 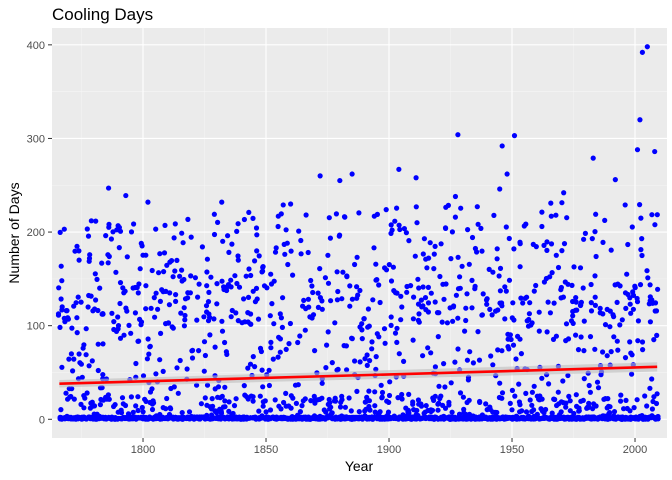 What do you see at coordinates (36, 327) in the screenshot?
I see `y-tick-label: 100` at bounding box center [36, 327].